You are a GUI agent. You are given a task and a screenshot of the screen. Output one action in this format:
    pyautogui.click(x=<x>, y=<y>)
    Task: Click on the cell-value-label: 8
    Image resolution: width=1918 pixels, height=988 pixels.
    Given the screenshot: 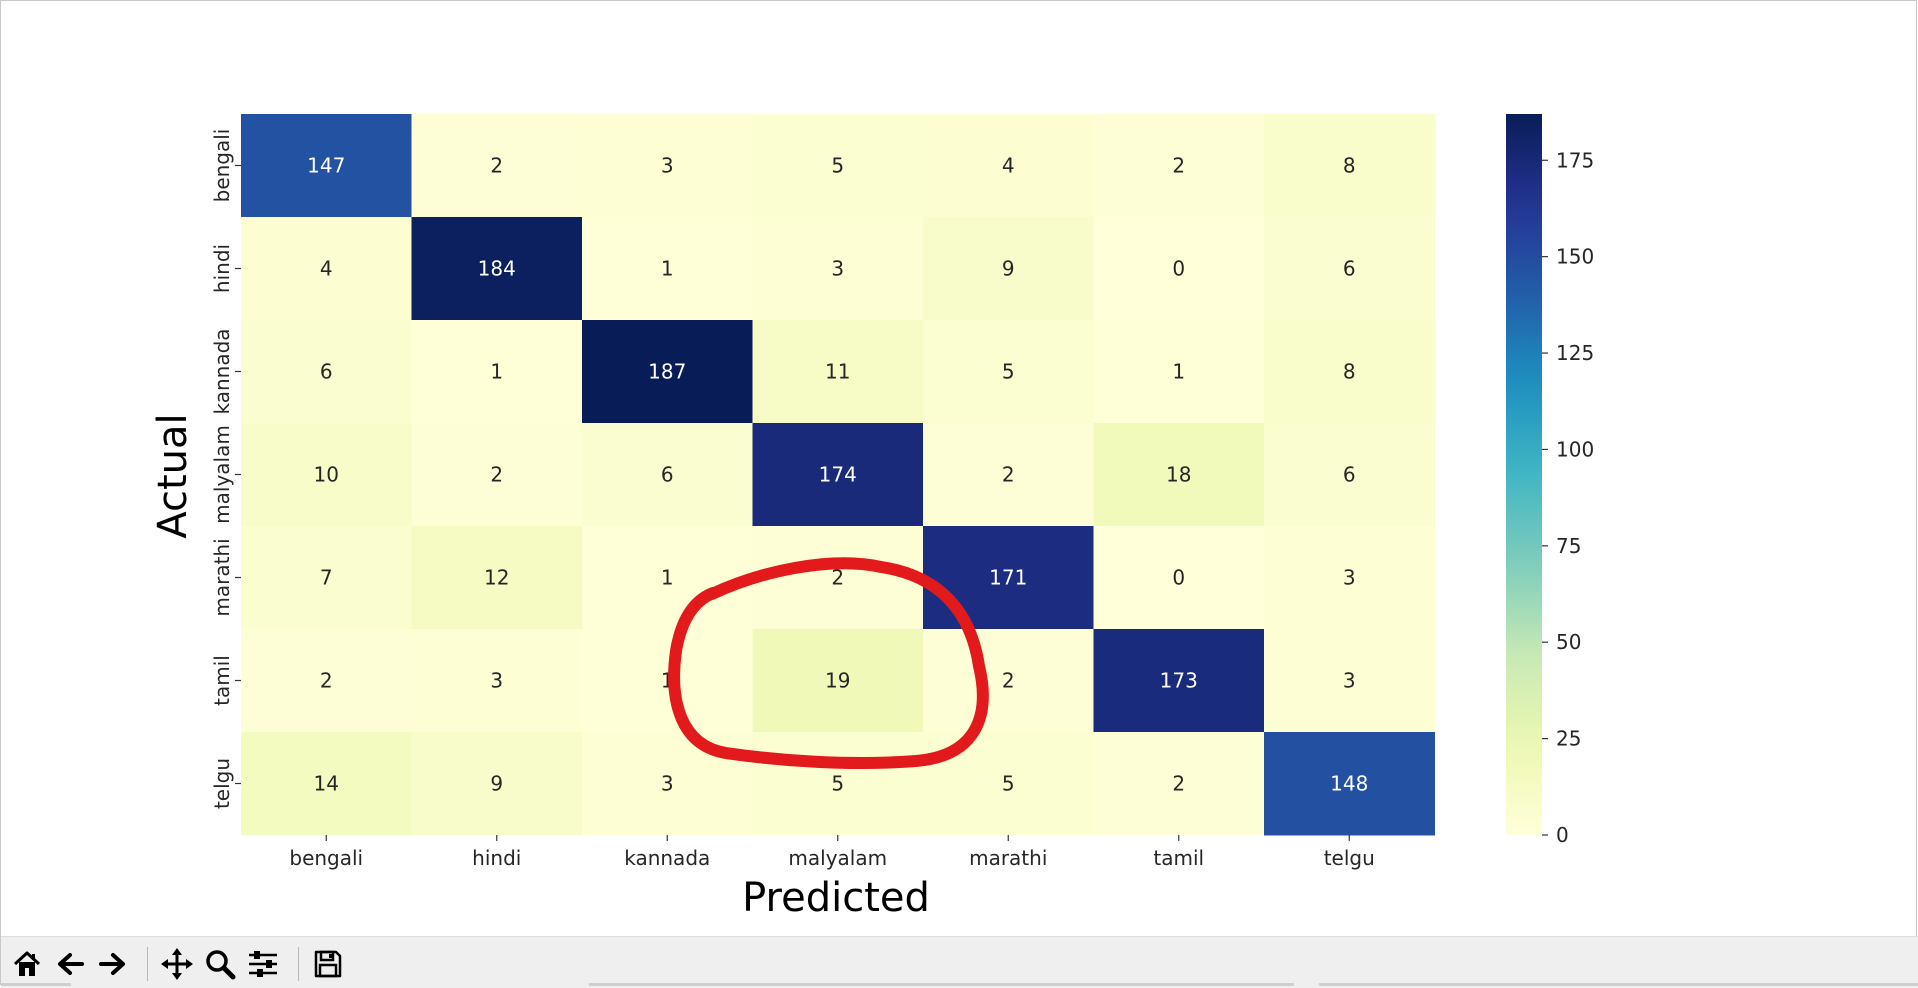 What is the action you would take?
    pyautogui.click(x=1349, y=372)
    